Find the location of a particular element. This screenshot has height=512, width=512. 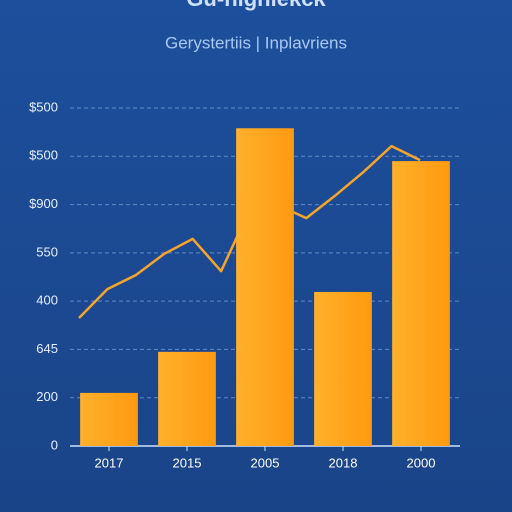

chart-title: Gu-highlekck is located at coordinates (256, 5).